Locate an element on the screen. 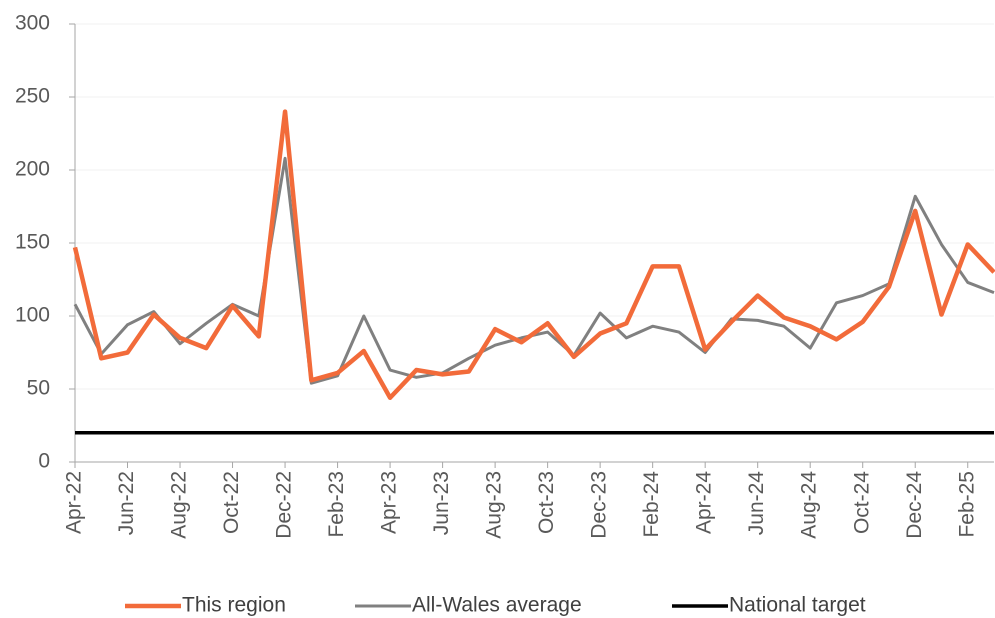 The image size is (995, 618). legend-label: All-Wales average is located at coordinates (497, 605).